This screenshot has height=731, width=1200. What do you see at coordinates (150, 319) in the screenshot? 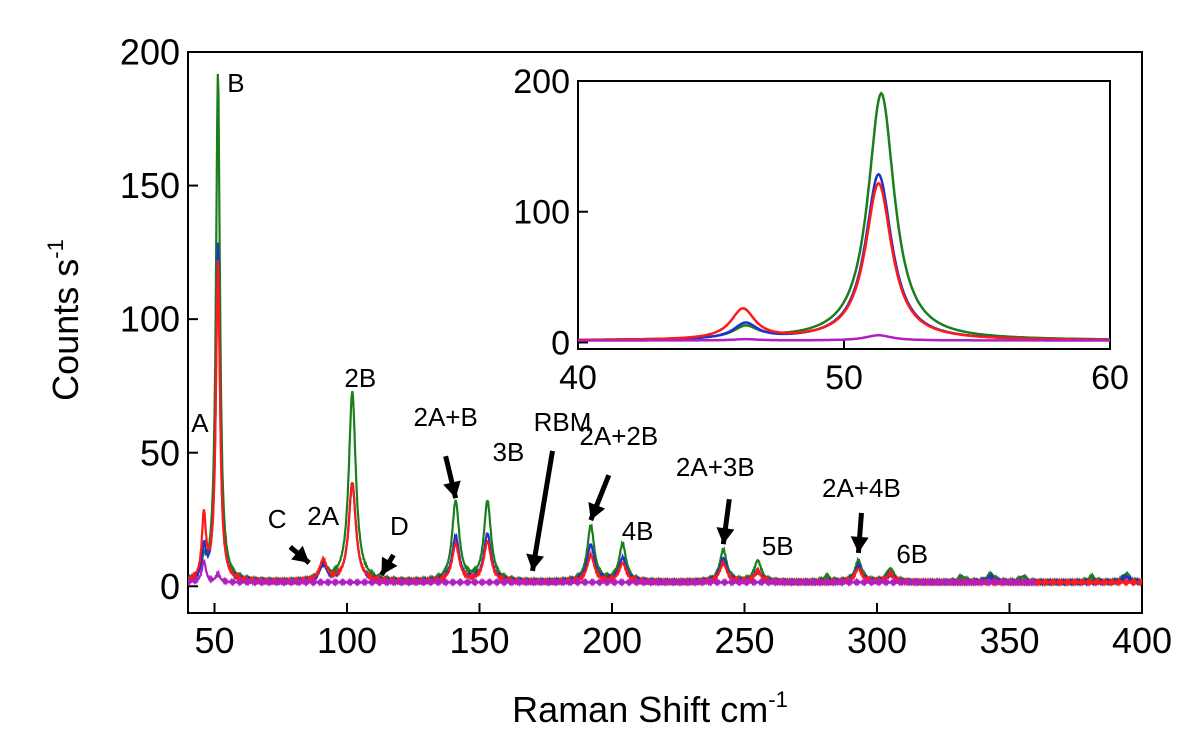
I see `main-y-tick-label: 100` at bounding box center [150, 319].